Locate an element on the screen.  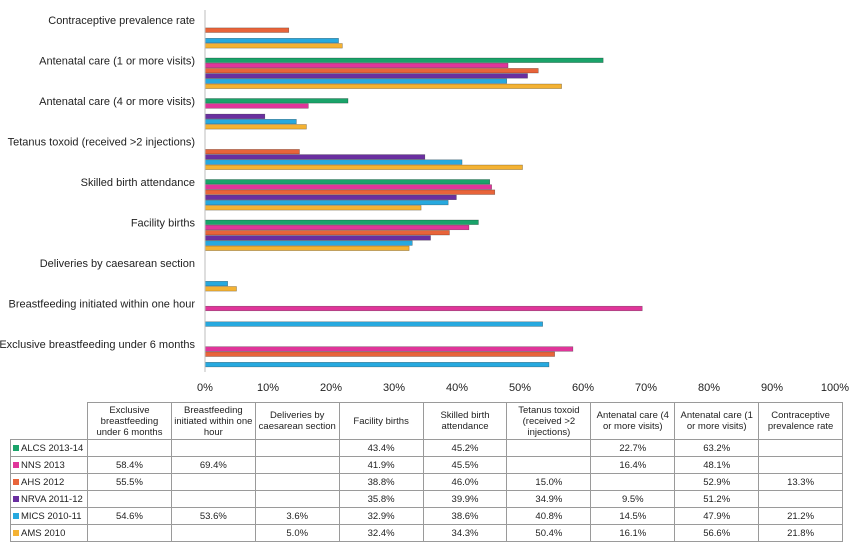
table-cell: 63.2% is located at coordinates (717, 448).